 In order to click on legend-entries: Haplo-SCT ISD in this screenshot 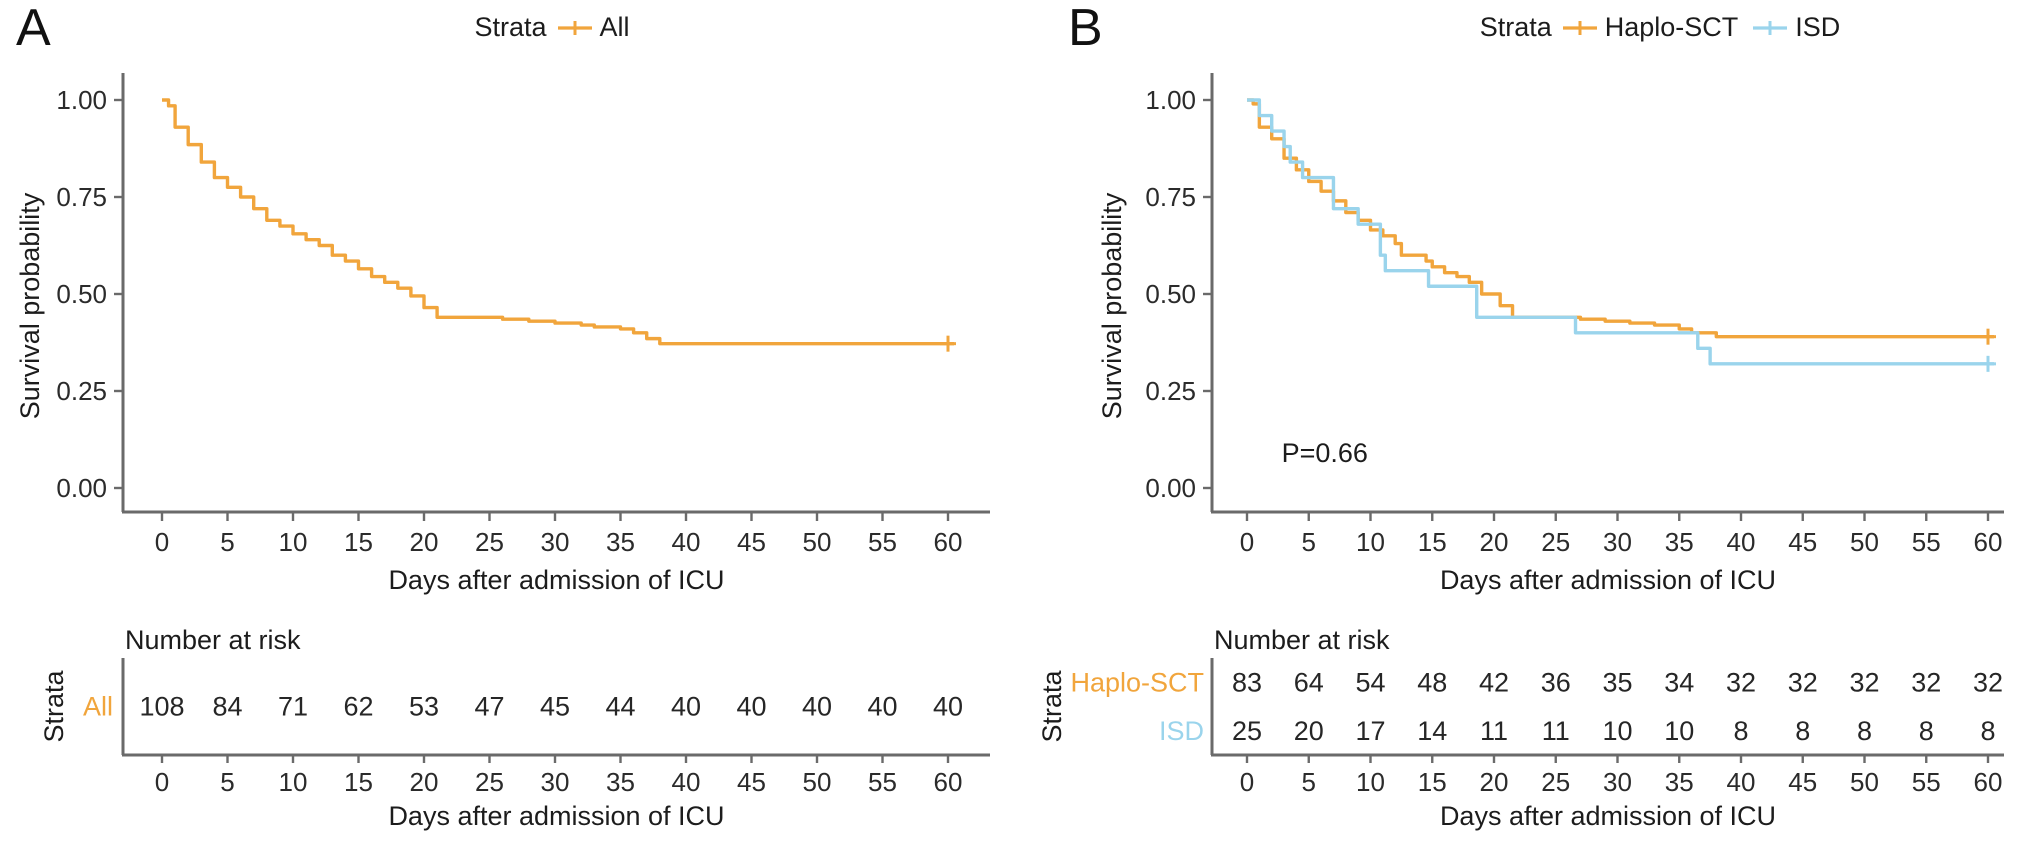, I will do `click(1701, 27)`.